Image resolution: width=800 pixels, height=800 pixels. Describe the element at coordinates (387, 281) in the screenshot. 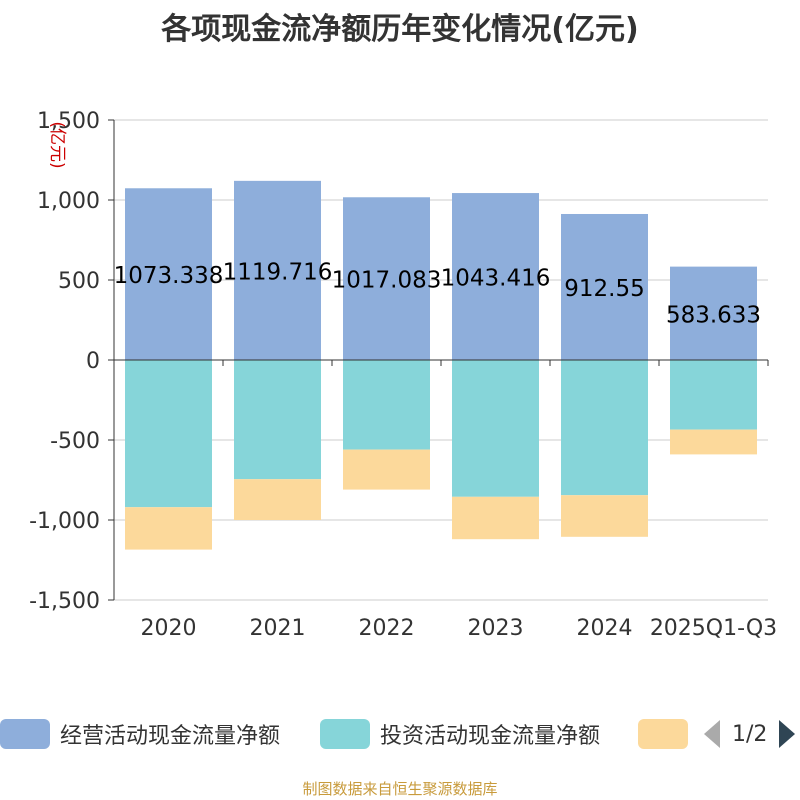

I see `data-label-2022: 1017.083` at that location.